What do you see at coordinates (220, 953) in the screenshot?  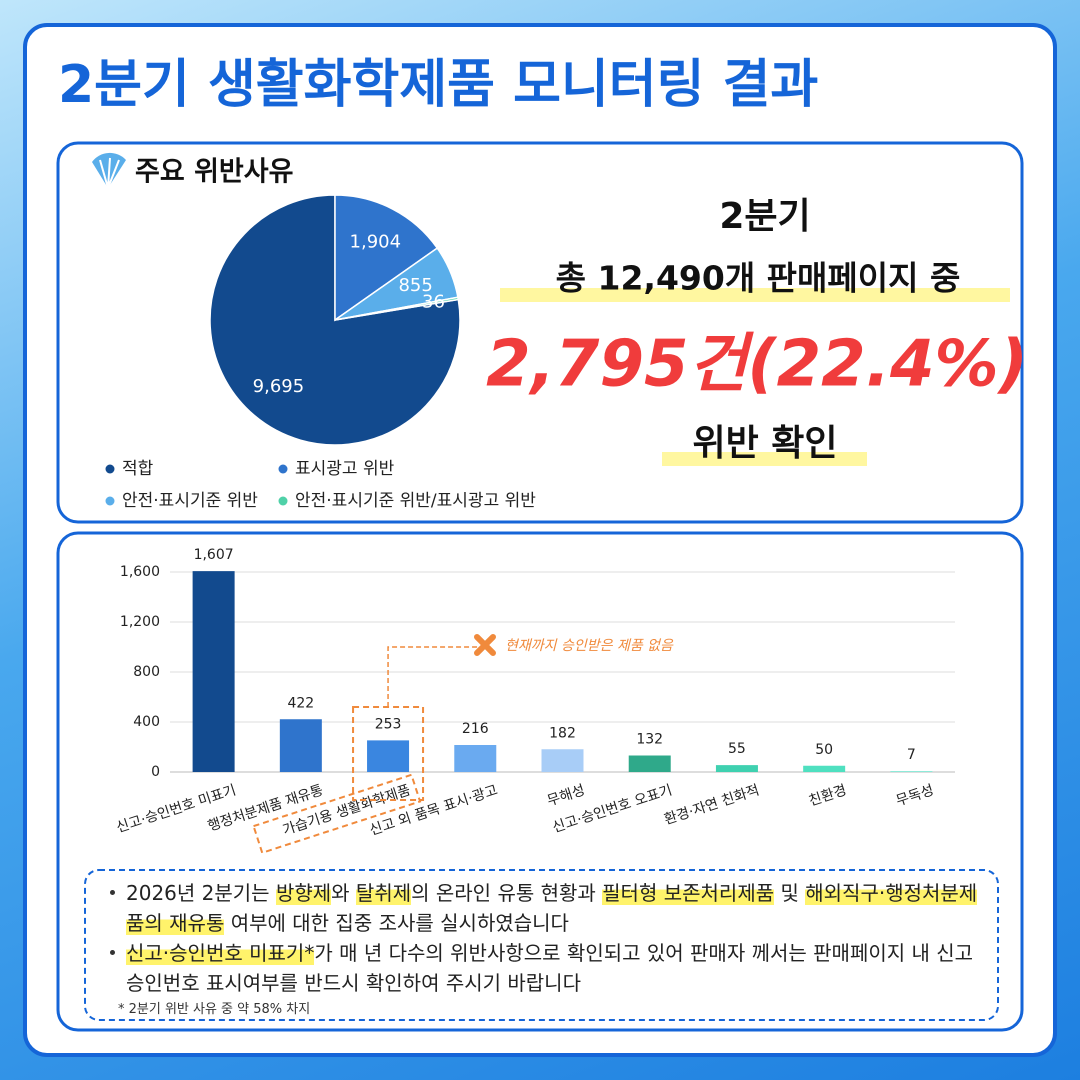 I see `highlighted-text: 신고·승인번호 미표기*` at bounding box center [220, 953].